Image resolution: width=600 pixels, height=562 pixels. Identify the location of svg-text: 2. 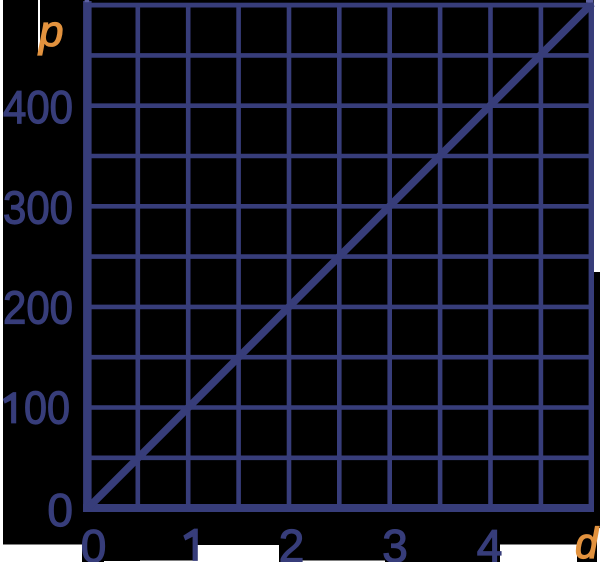
(292, 541).